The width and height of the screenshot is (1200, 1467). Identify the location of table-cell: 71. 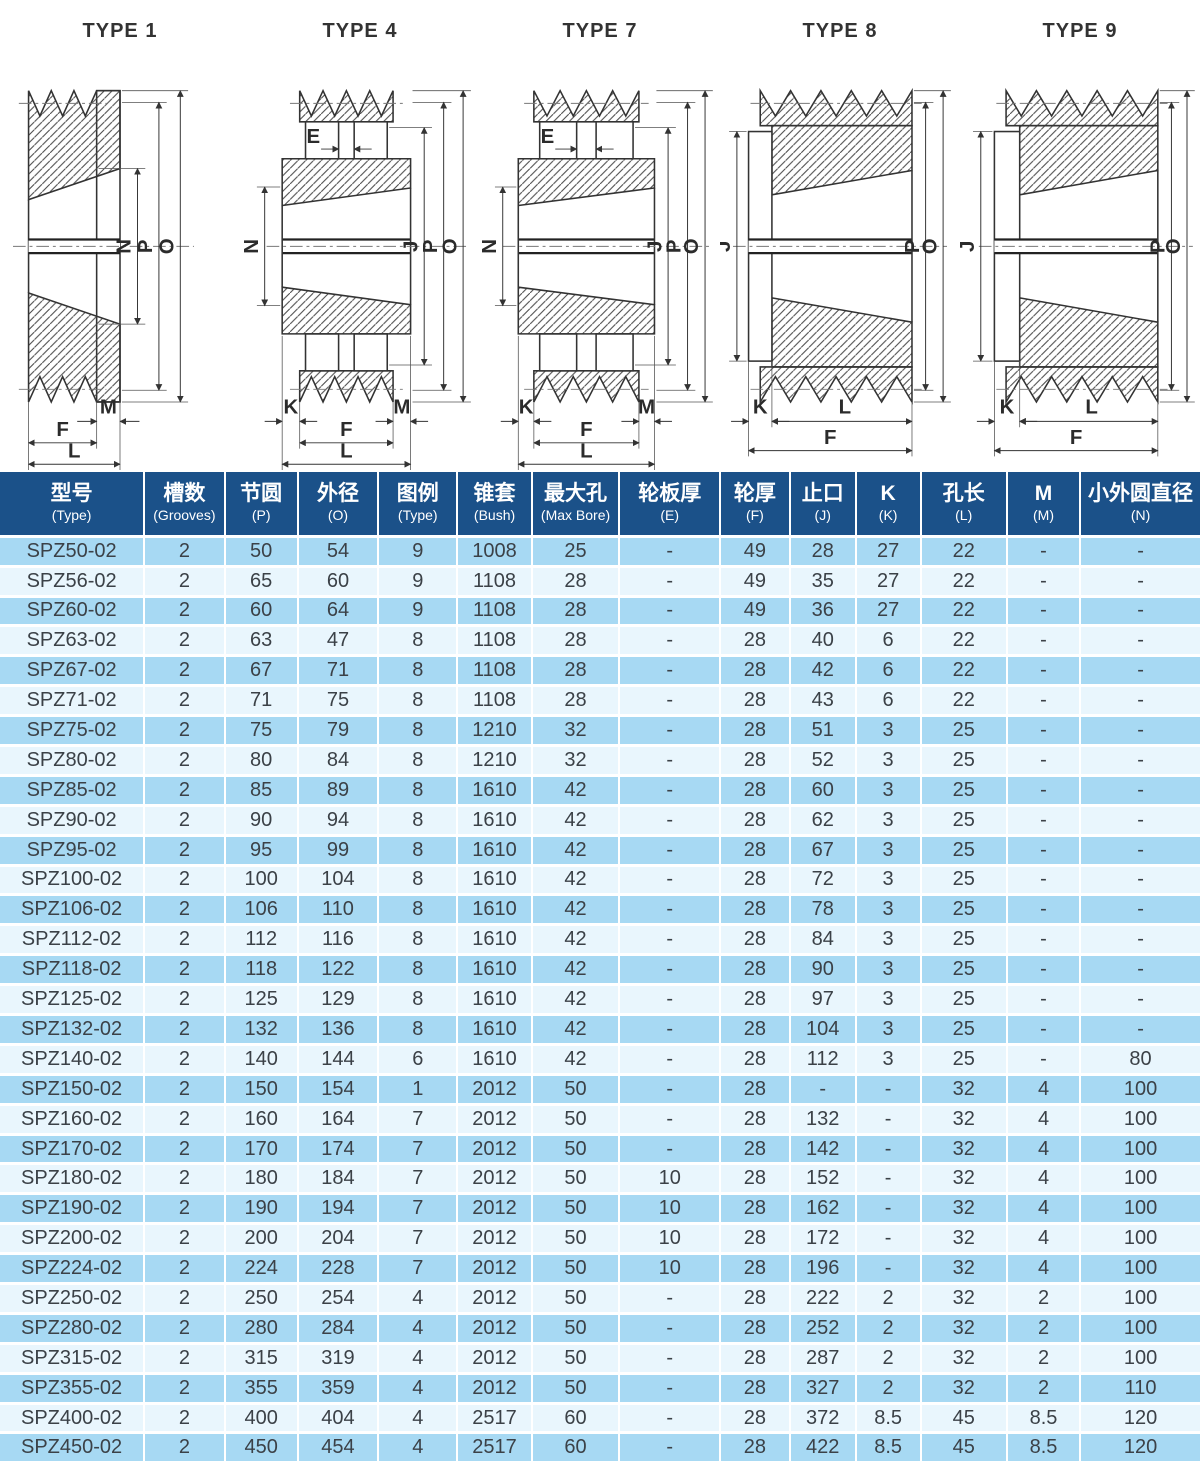
(339, 672).